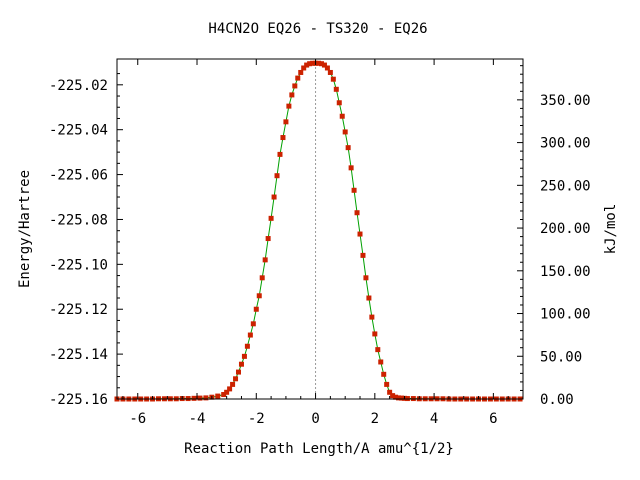 The height and width of the screenshot is (480, 640). I want to click on x-axis-label: Reaction Path Length/A amu^{1/2}, so click(319, 449).